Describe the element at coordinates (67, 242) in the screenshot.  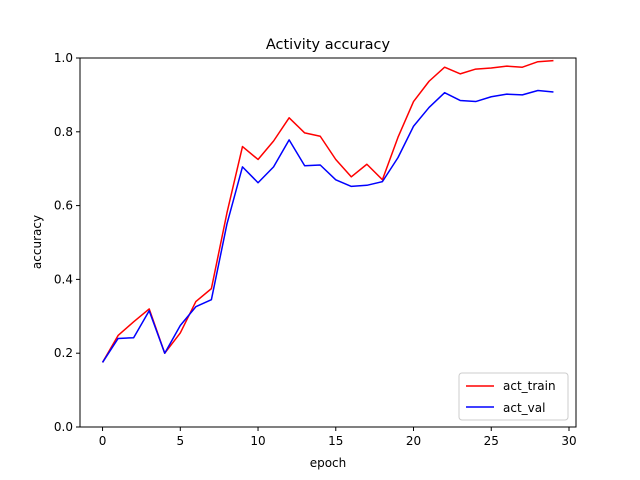
I see `y-axis-ticks: 0.0 0.2 0.4 0.6 0.8 1.0` at that location.